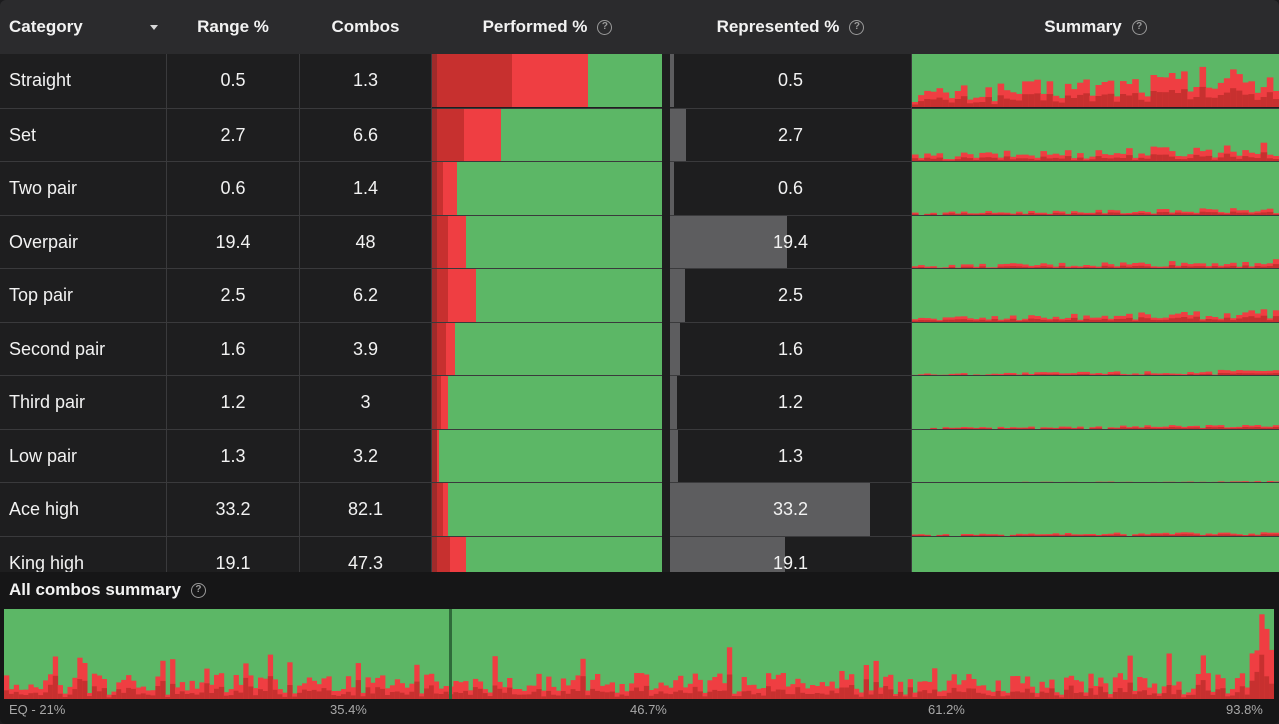 The image size is (1279, 724). I want to click on table-row: Straight 0.5 1.3 0.5, so click(639, 80).